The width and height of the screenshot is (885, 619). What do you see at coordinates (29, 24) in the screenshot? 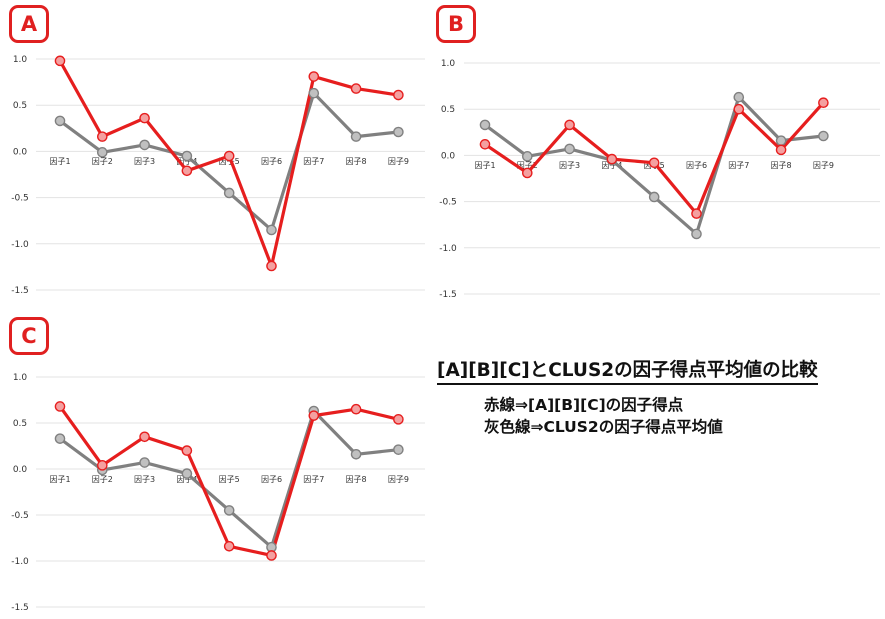
I see `chart-badge-a: A` at bounding box center [29, 24].